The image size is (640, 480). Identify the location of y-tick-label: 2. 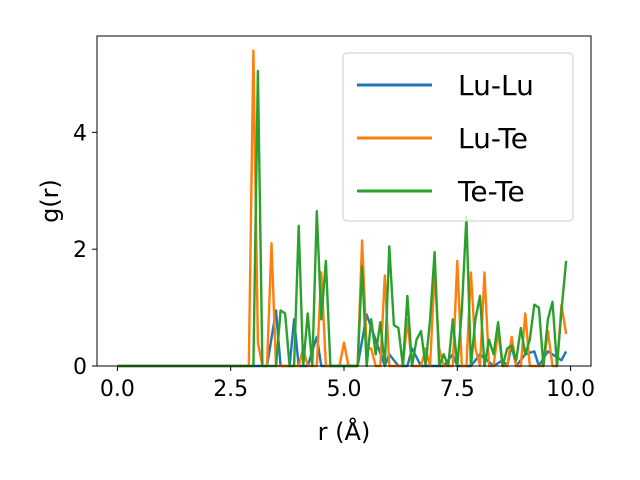
(80, 250).